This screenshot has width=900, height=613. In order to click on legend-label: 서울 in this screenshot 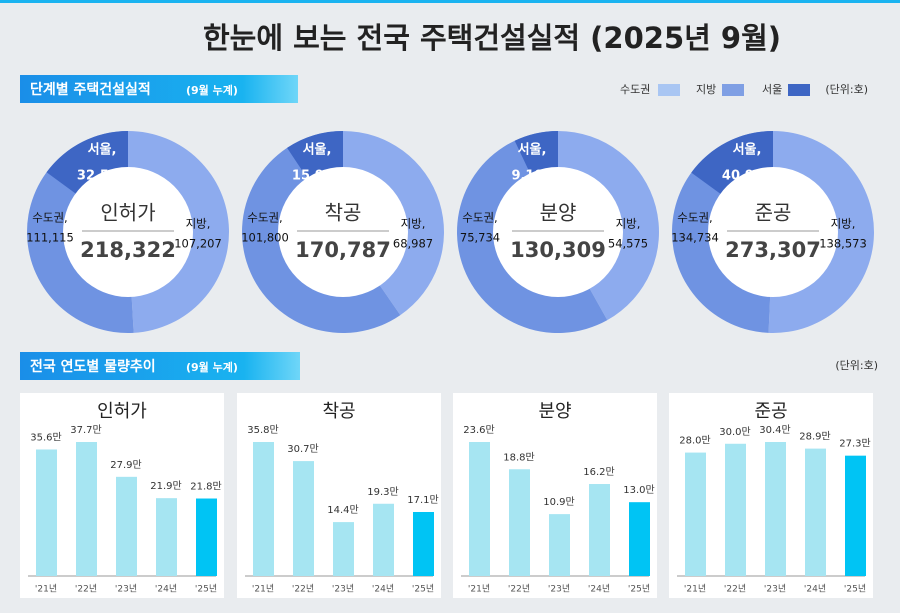, I will do `click(772, 89)`.